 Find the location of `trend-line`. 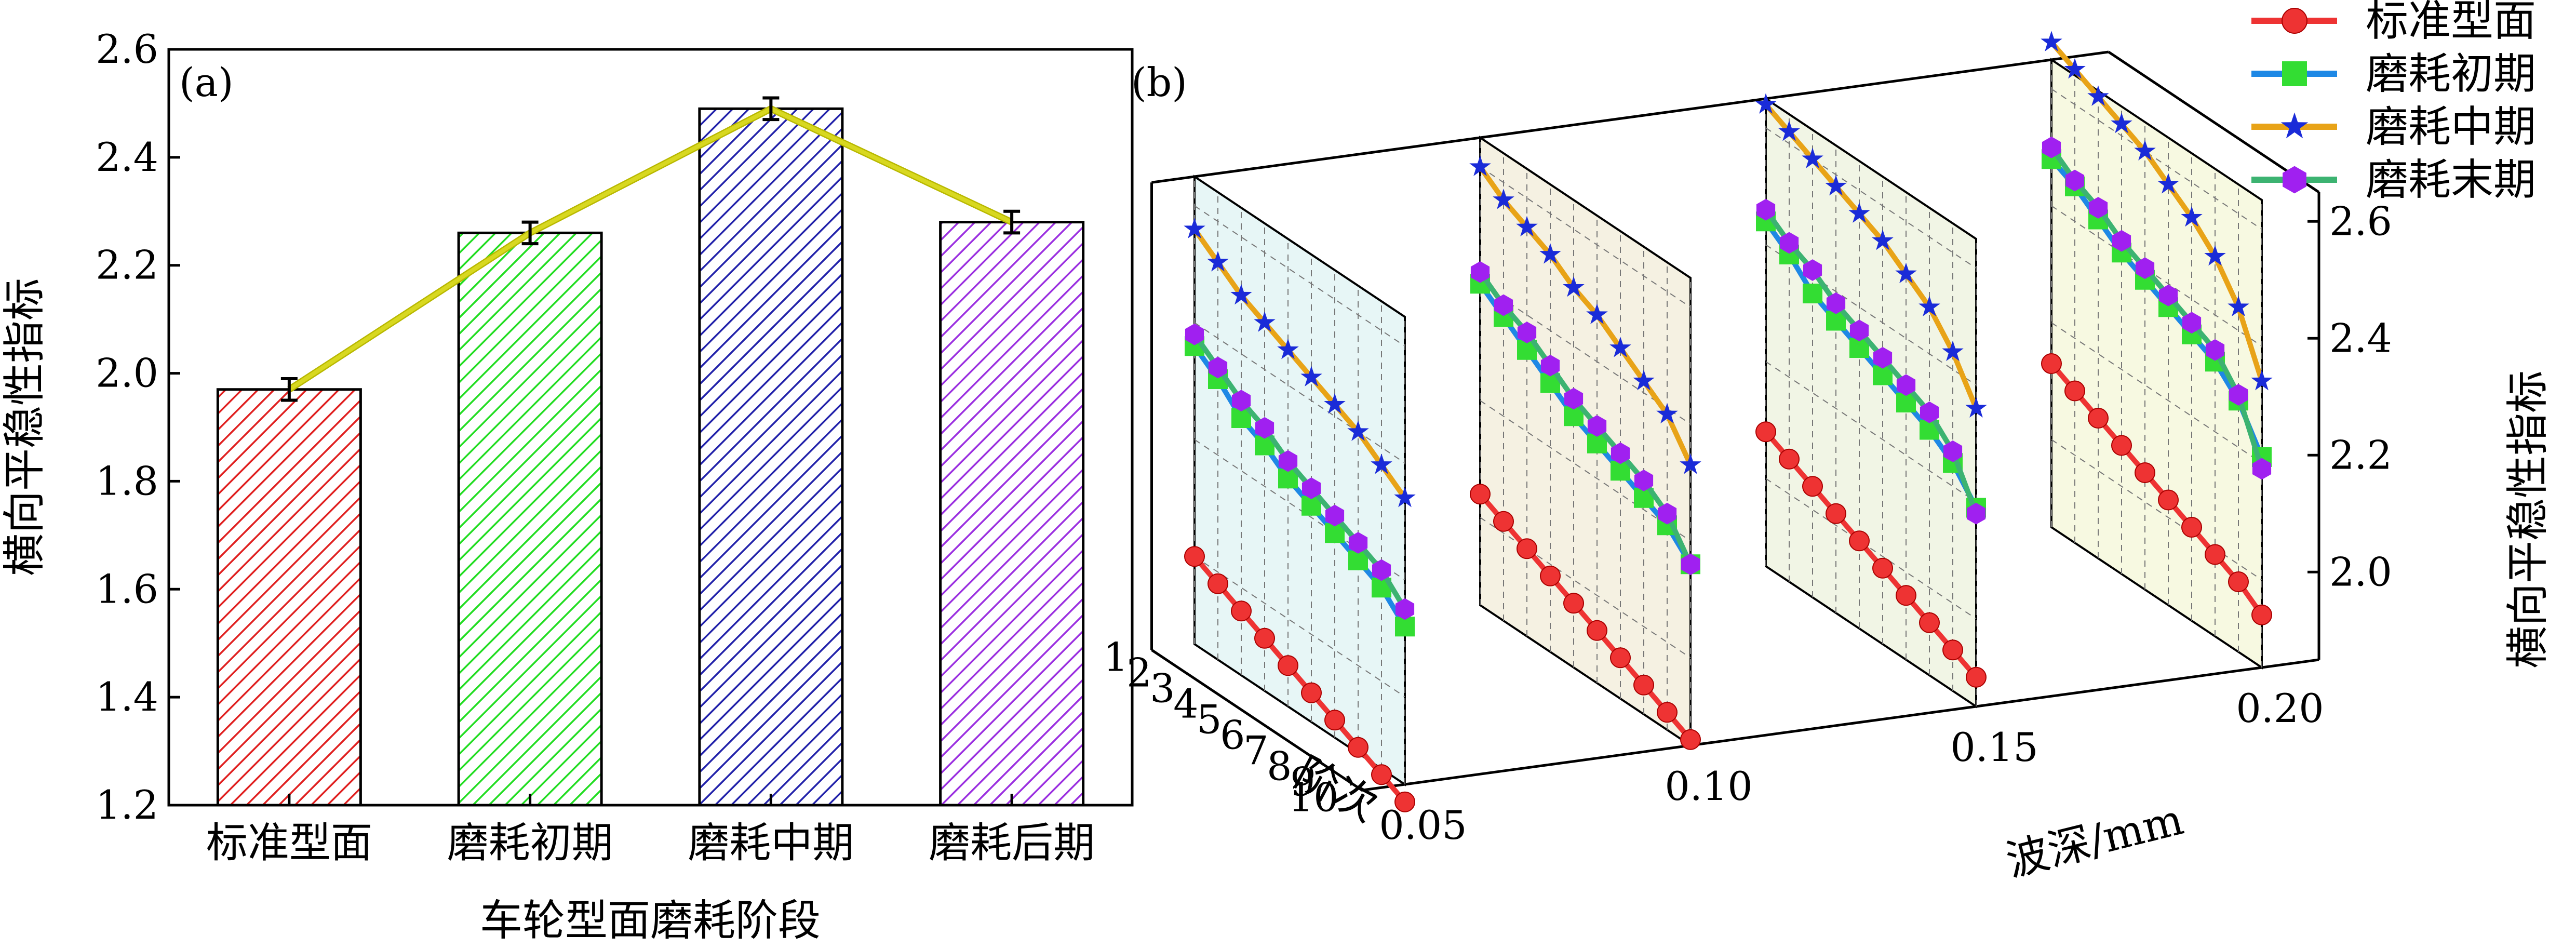

trend-line is located at coordinates (650, 249).